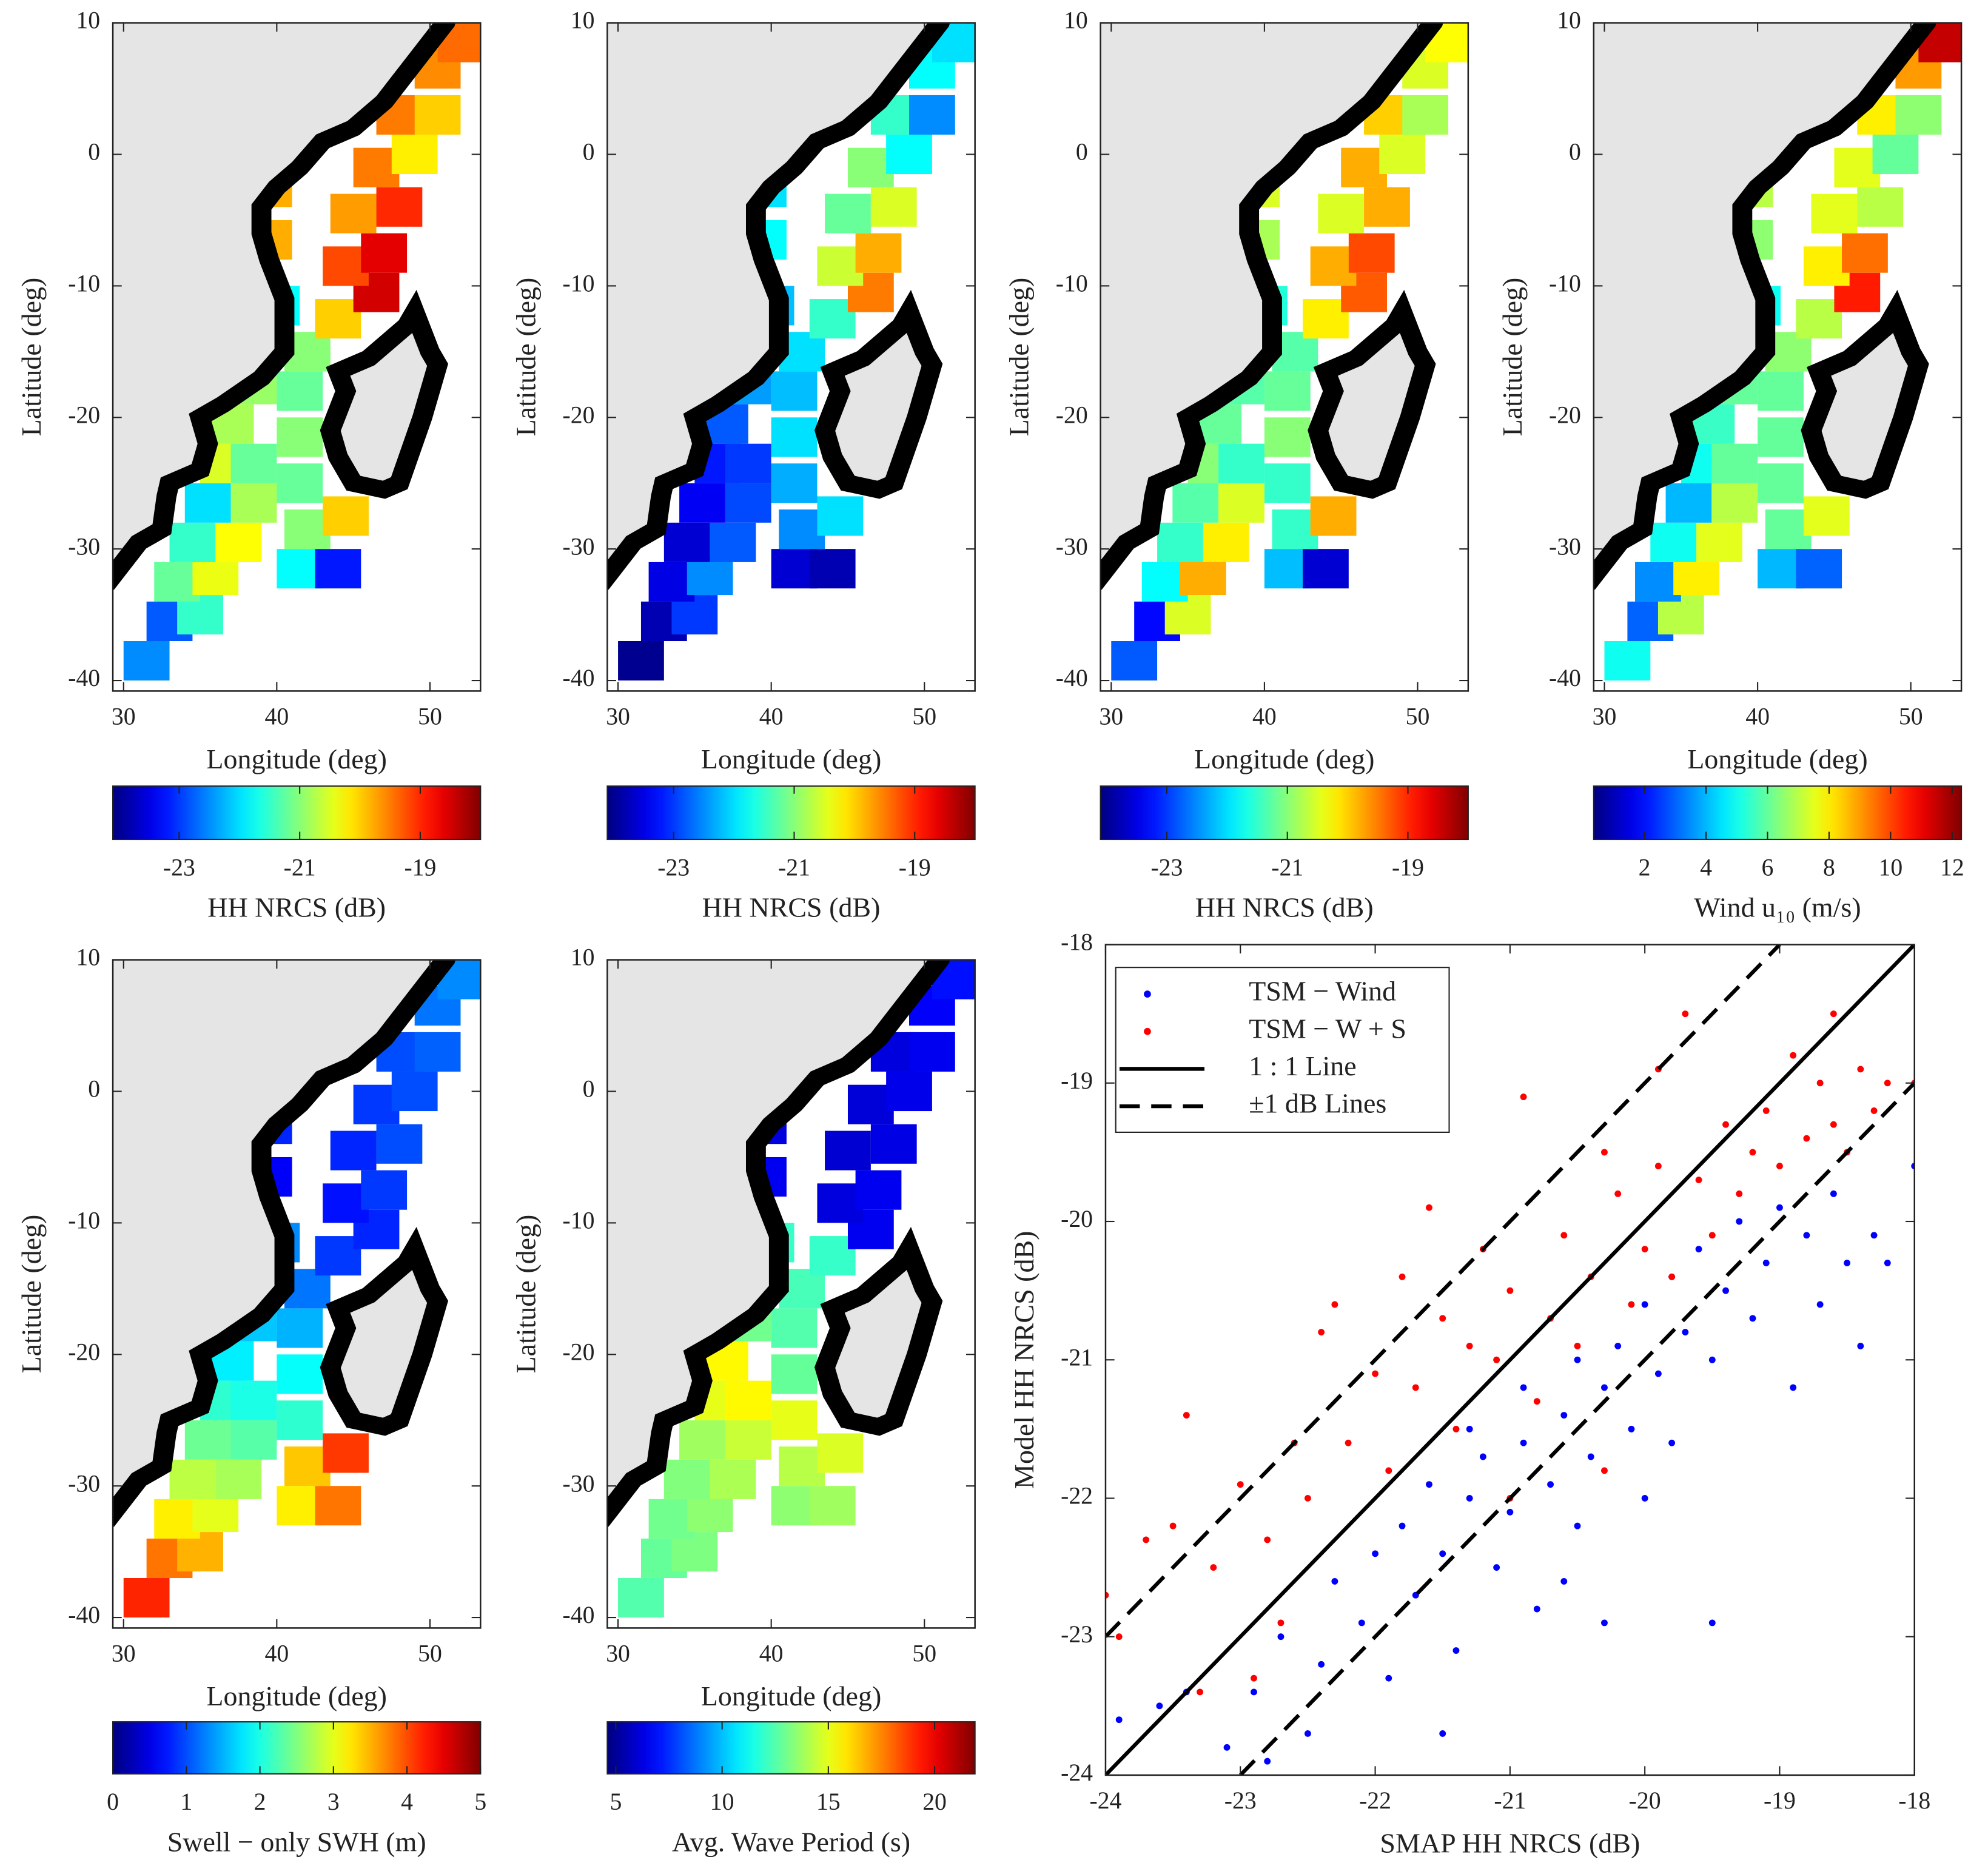 This screenshot has width=1988, height=1874. I want to click on y-tick-label: 0, so click(1575, 153).